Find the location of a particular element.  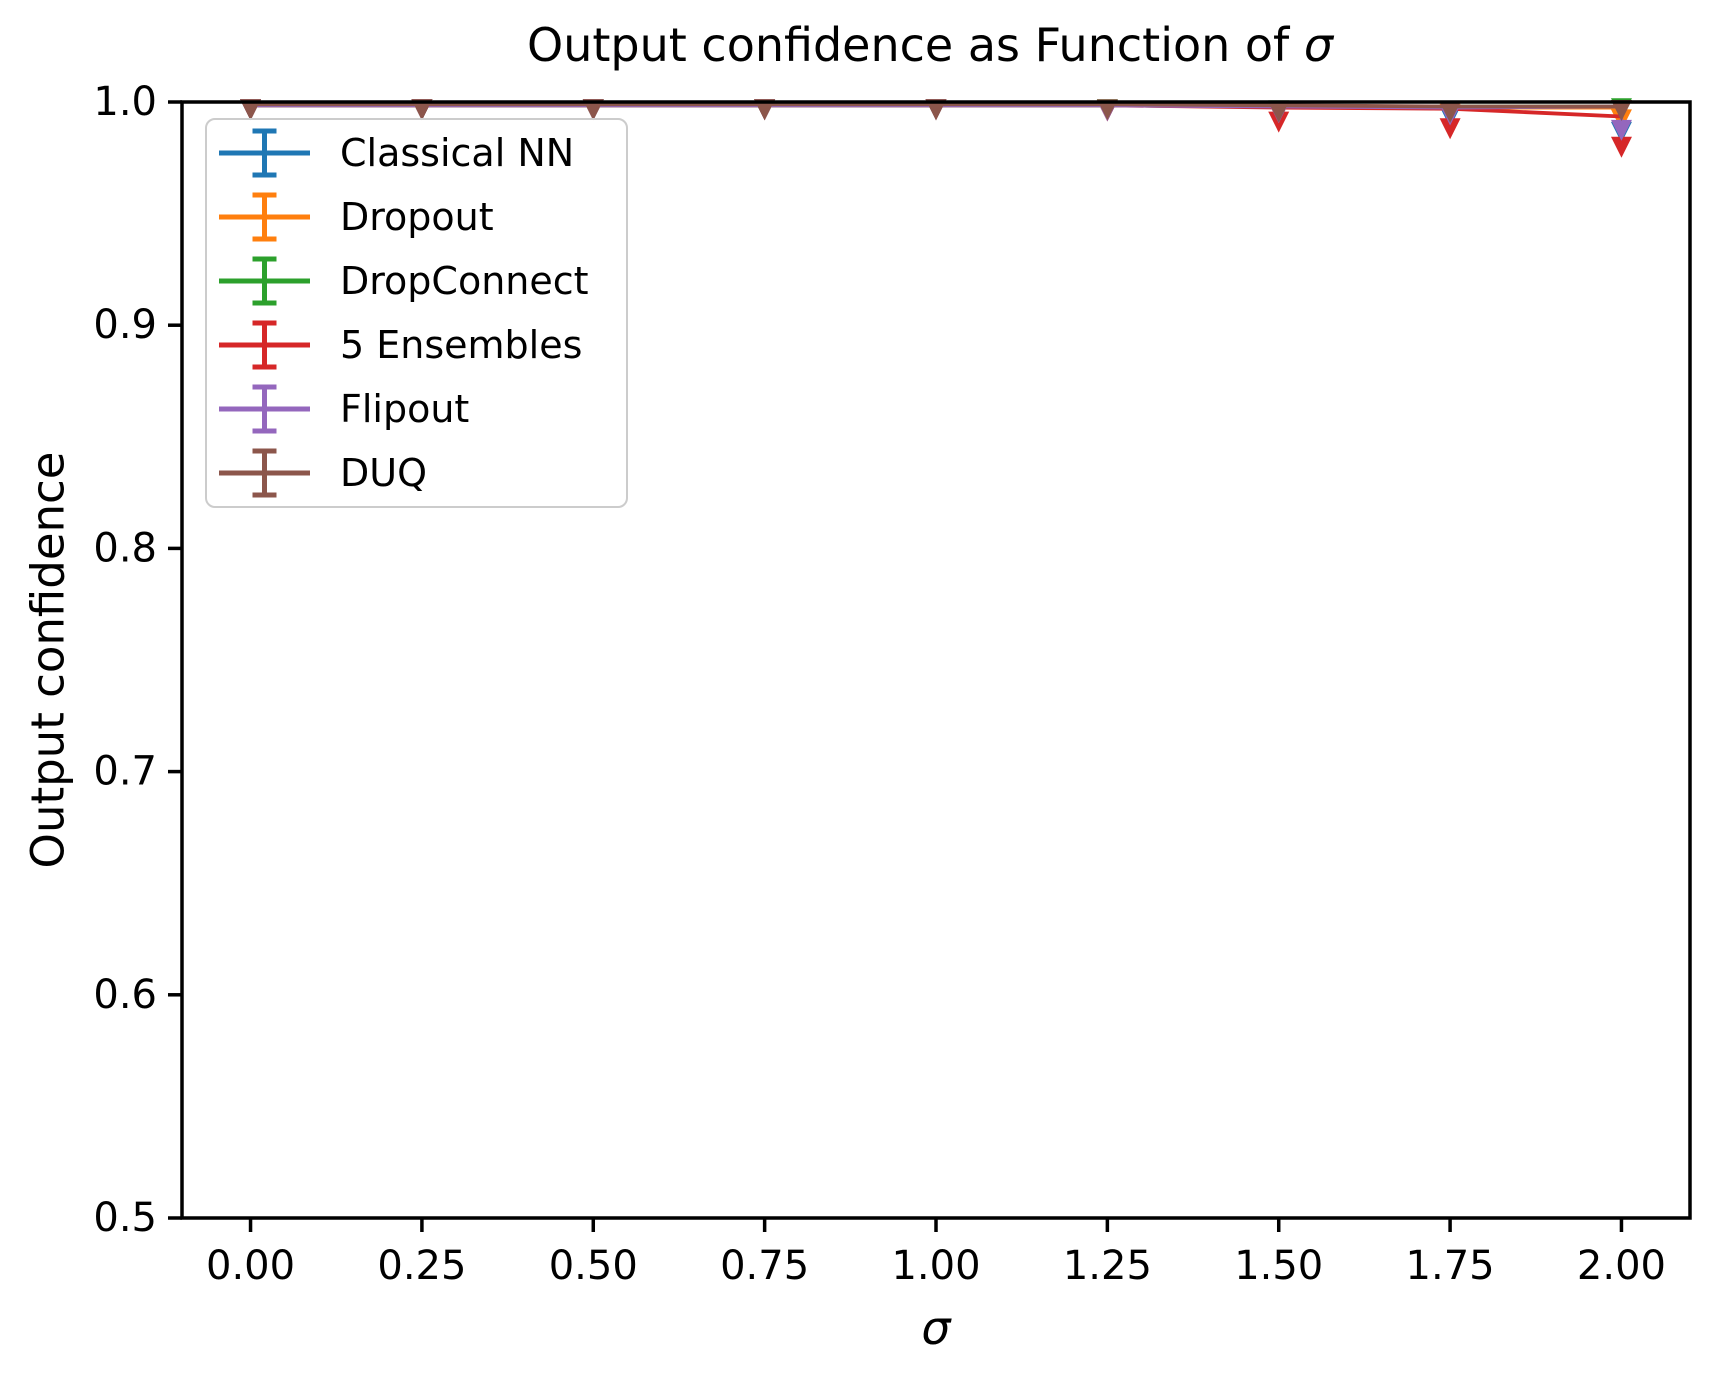

y-tick-label: 0.7 is located at coordinates (125, 772).